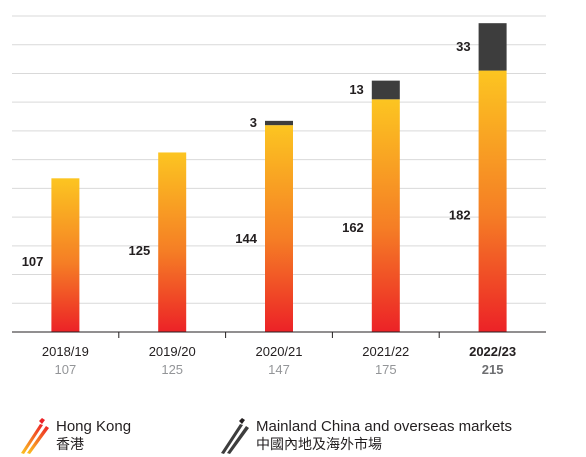  What do you see at coordinates (353, 227) in the screenshot?
I see `data-label-hong-kong: 162` at bounding box center [353, 227].